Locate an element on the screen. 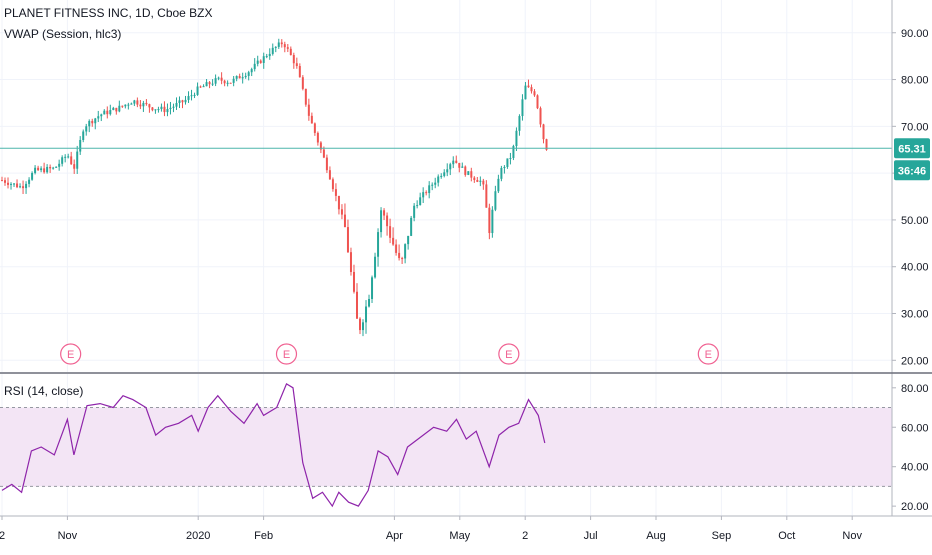 This screenshot has width=932, height=555. rsi-band-layer is located at coordinates (446, 447).